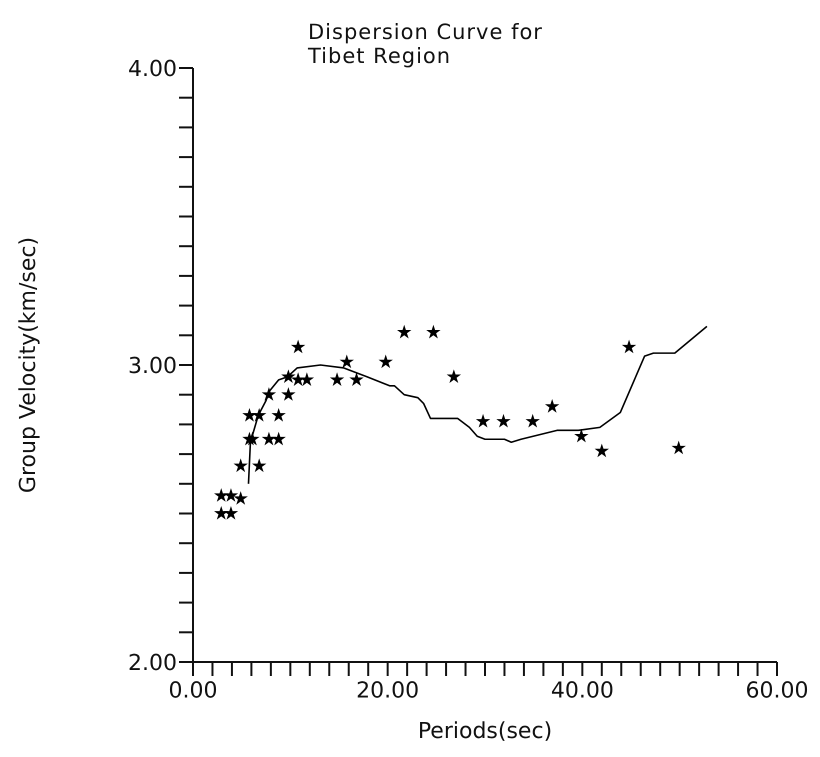 The image size is (820, 757). What do you see at coordinates (777, 691) in the screenshot?
I see `x-tick-label: 60.00` at bounding box center [777, 691].